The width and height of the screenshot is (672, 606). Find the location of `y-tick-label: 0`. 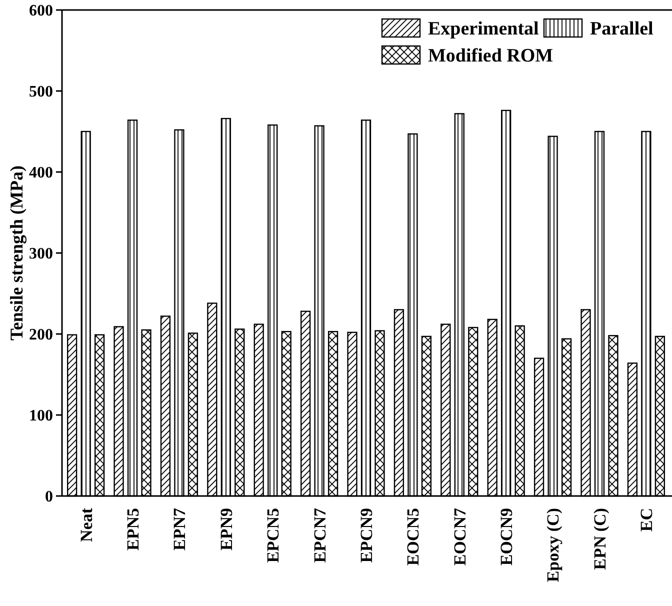

y-tick-label: 0 is located at coordinates (49, 497).